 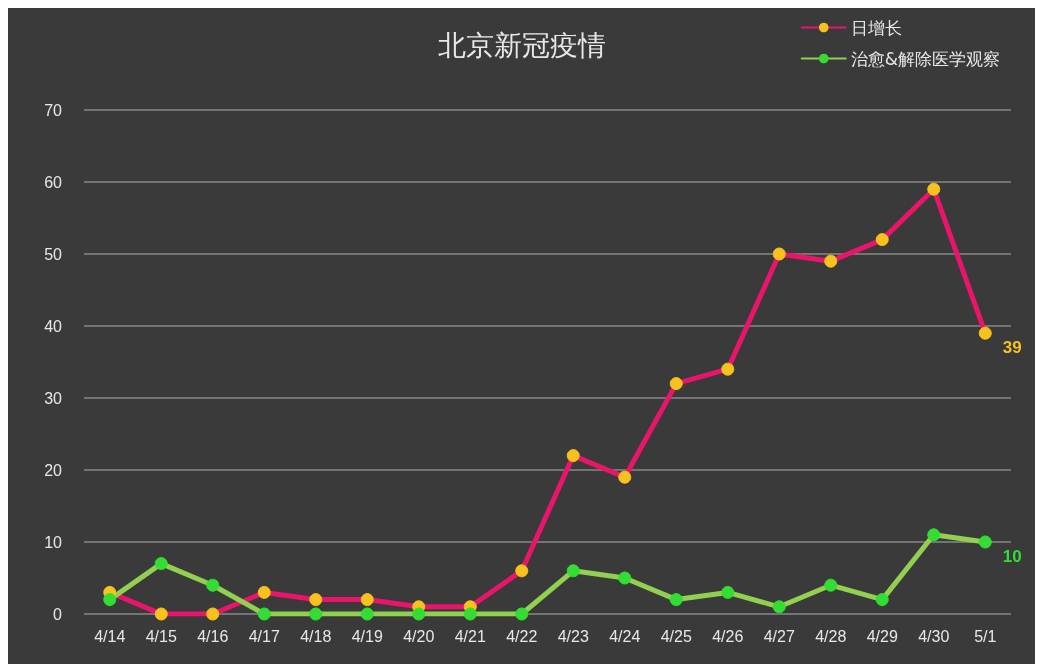 What do you see at coordinates (53, 254) in the screenshot?
I see `y-tick-label: 50` at bounding box center [53, 254].